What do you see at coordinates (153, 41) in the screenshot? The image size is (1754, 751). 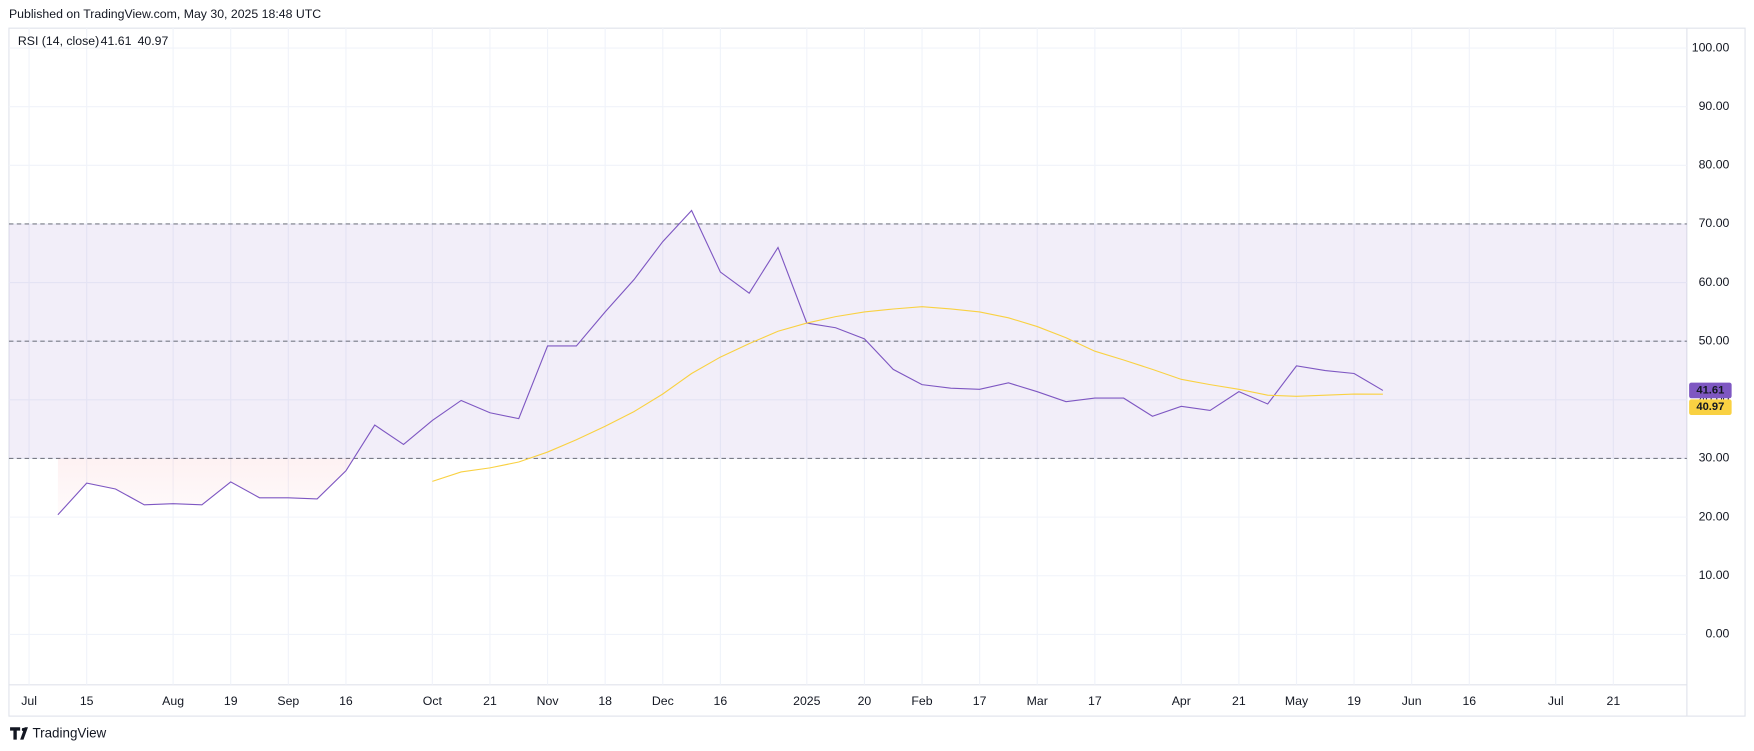 I see `ma-value: 40.97` at bounding box center [153, 41].